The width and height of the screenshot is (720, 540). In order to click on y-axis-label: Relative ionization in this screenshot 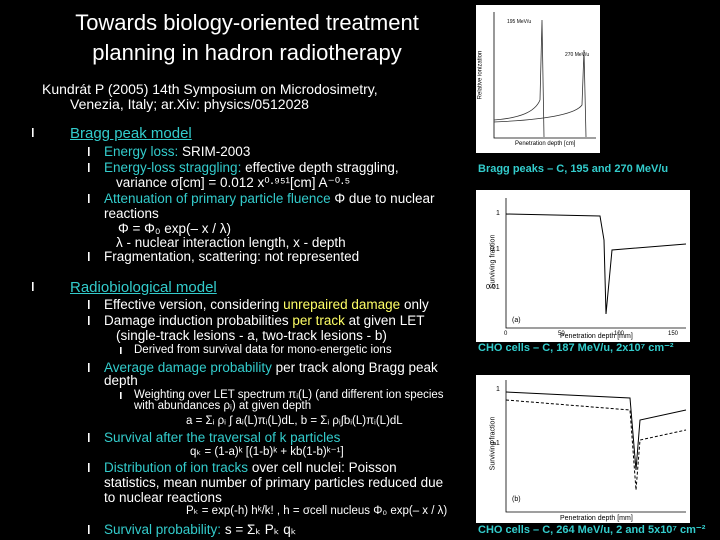, I will do `click(480, 75)`.